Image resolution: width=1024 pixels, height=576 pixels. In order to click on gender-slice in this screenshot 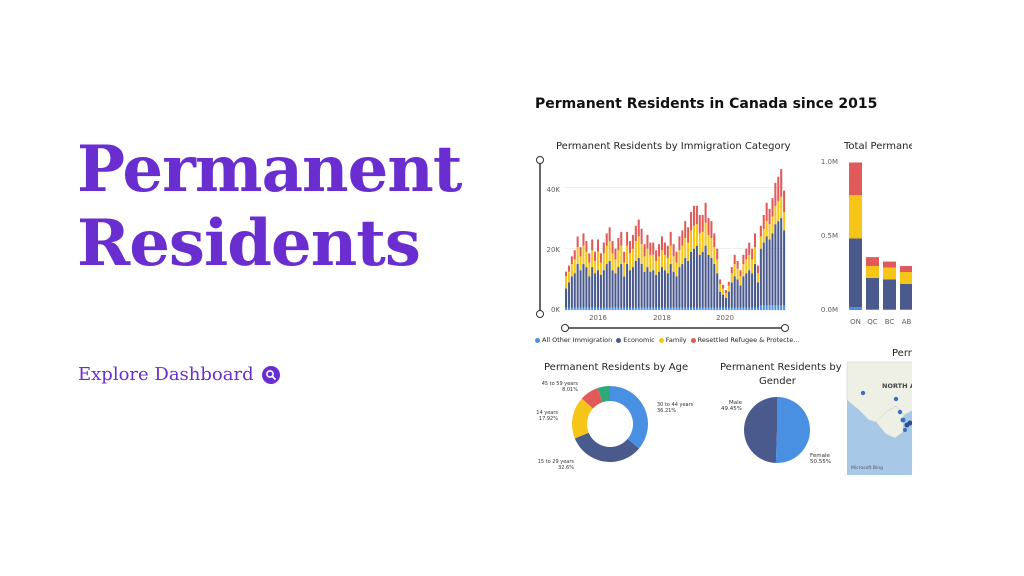, I will do `click(793, 430)`.